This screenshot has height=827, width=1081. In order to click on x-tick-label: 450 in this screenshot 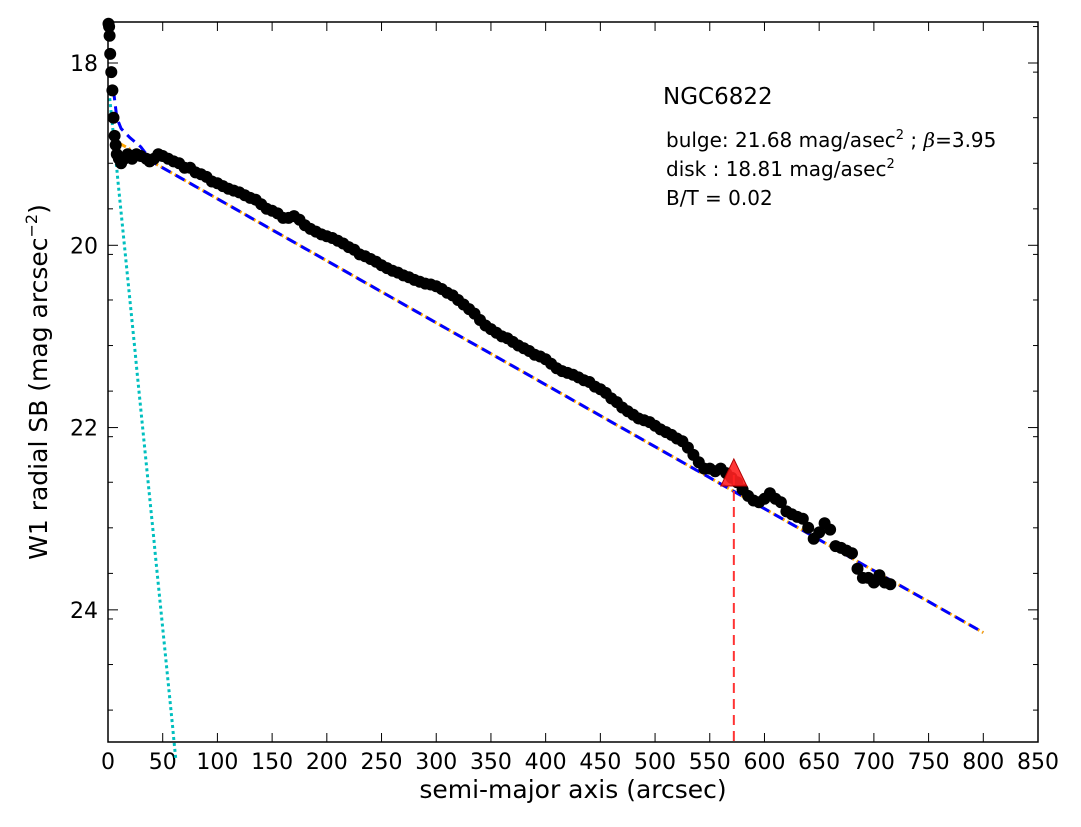, I will do `click(600, 762)`.